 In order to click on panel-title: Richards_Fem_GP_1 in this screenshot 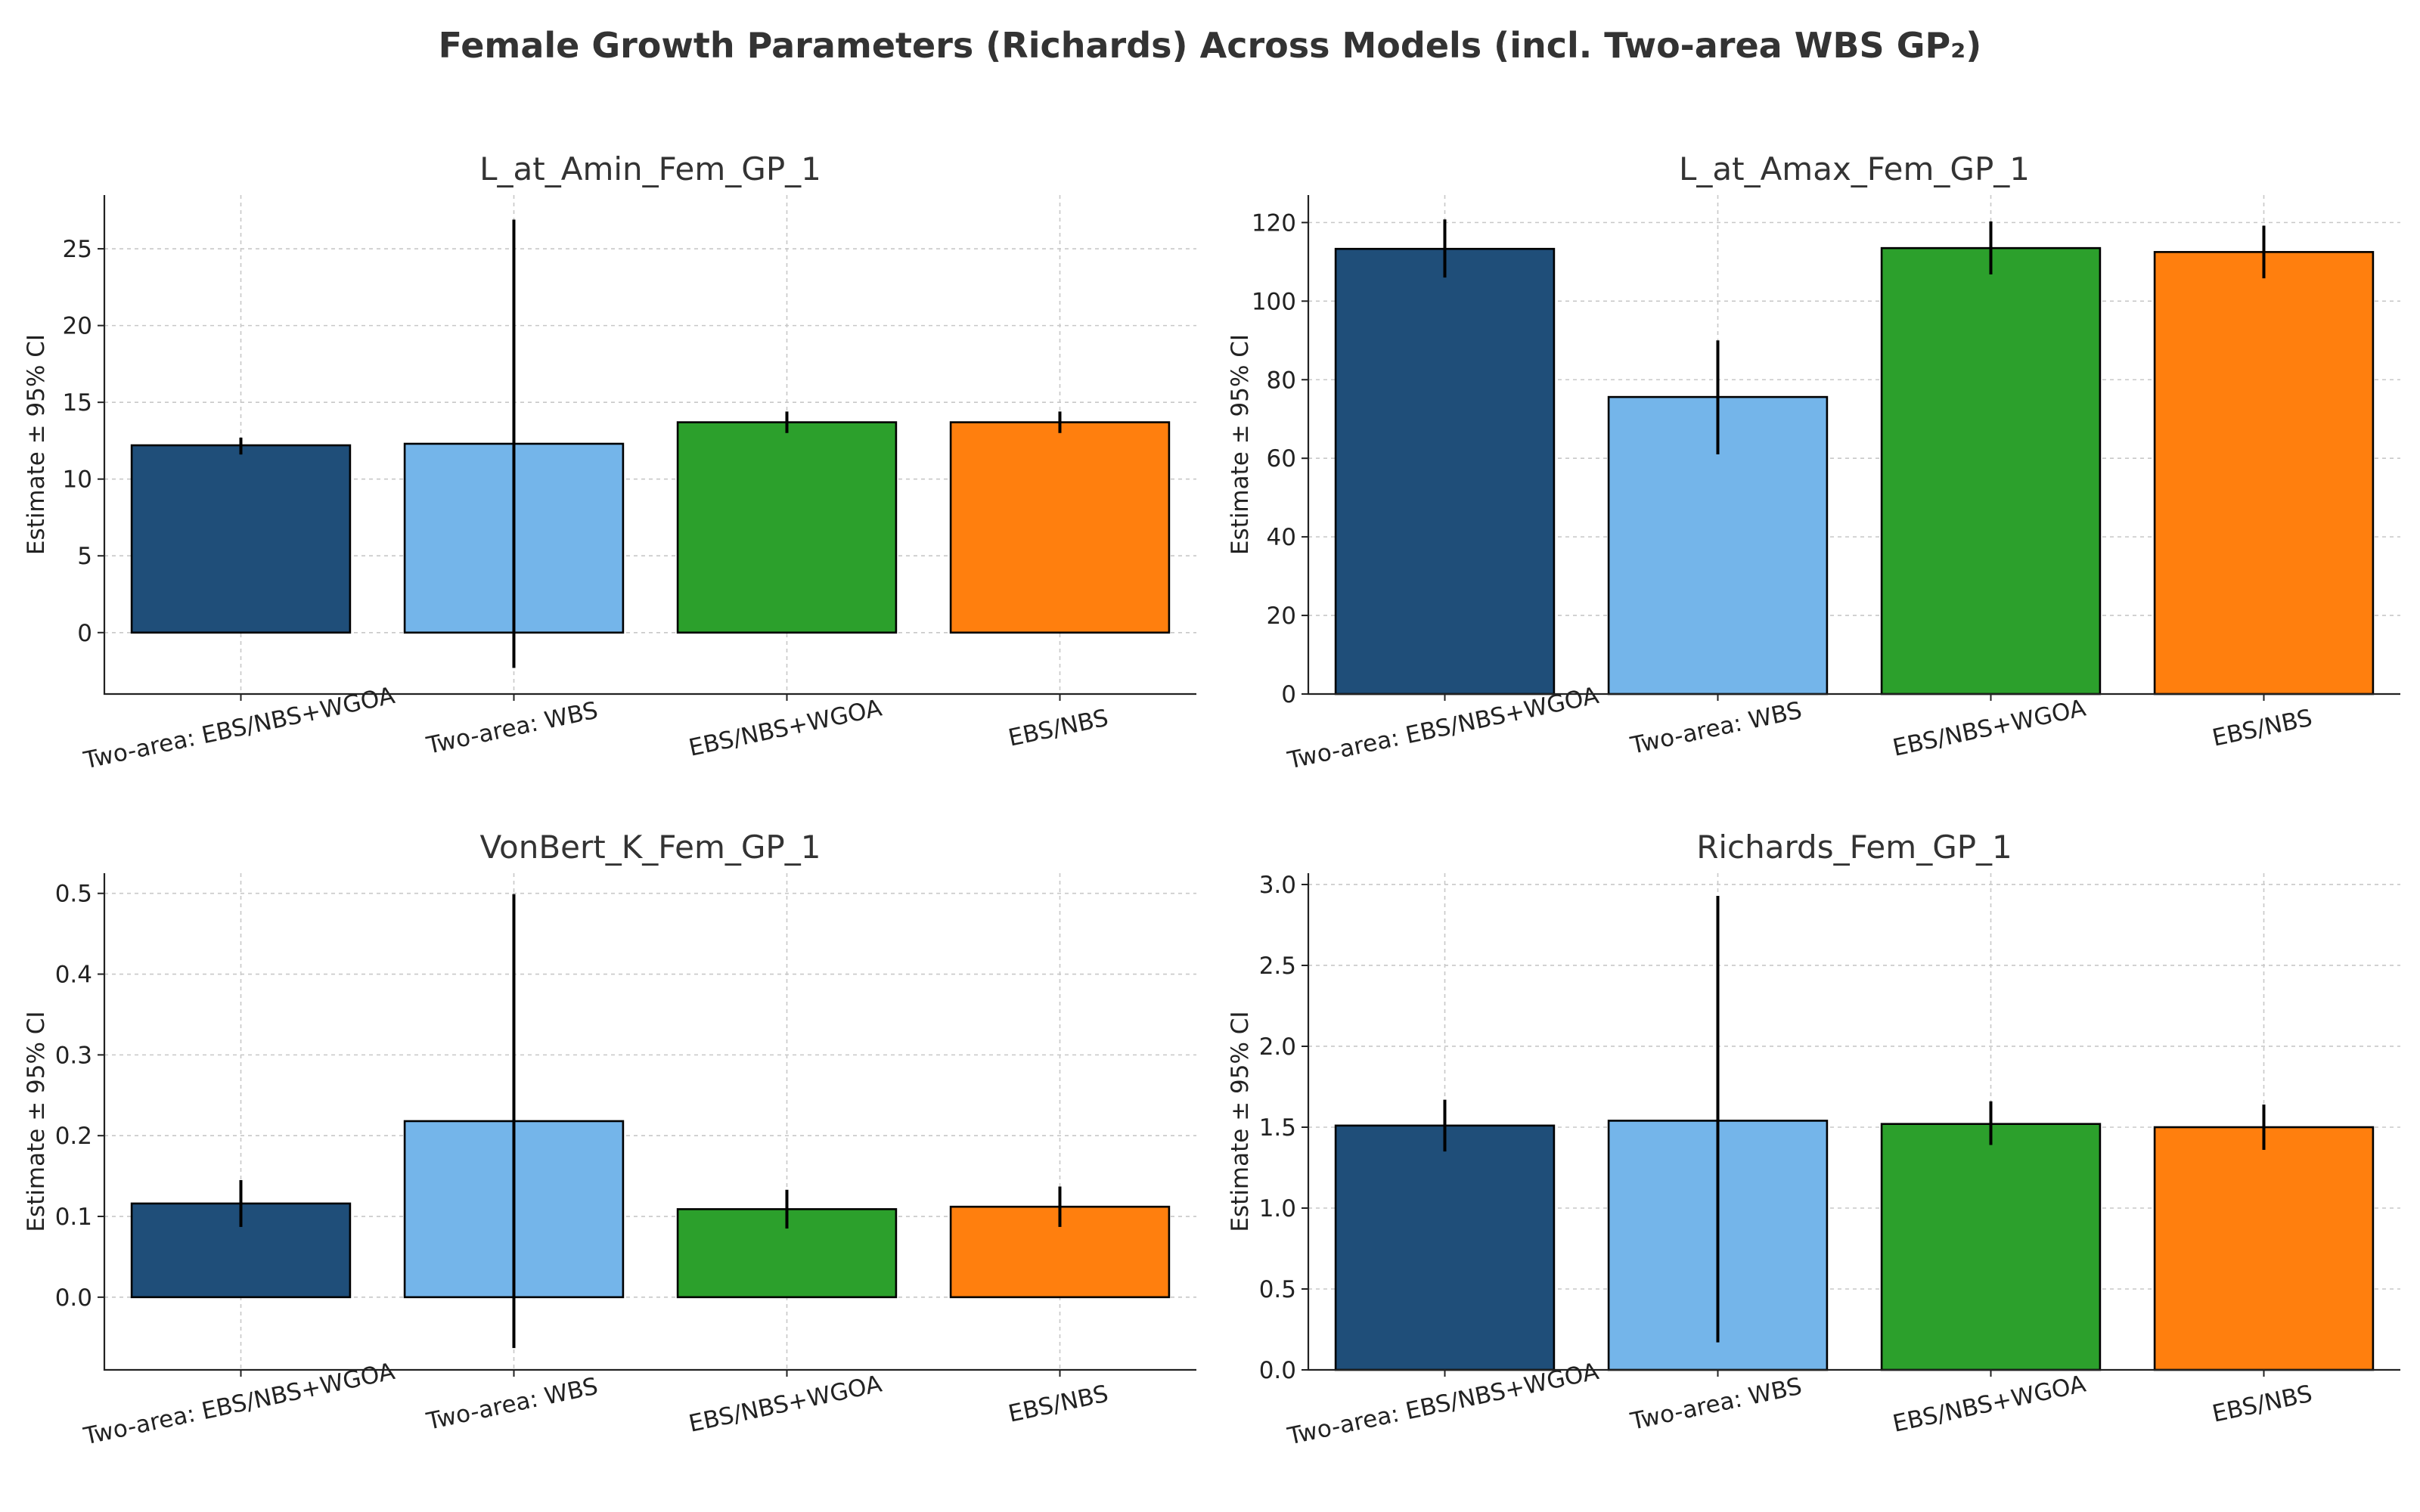, I will do `click(1854, 847)`.